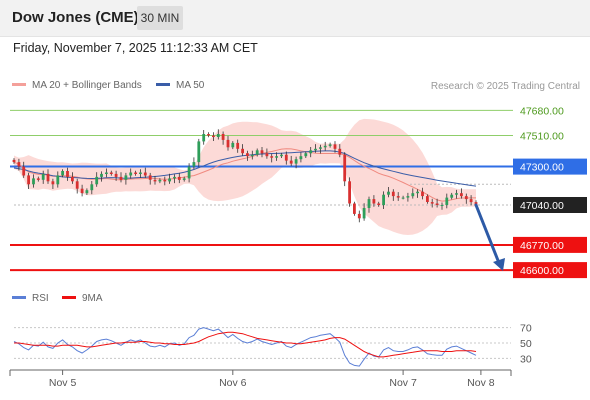  What do you see at coordinates (542, 246) in the screenshot?
I see `level-label-4: 46770.00` at bounding box center [542, 246].